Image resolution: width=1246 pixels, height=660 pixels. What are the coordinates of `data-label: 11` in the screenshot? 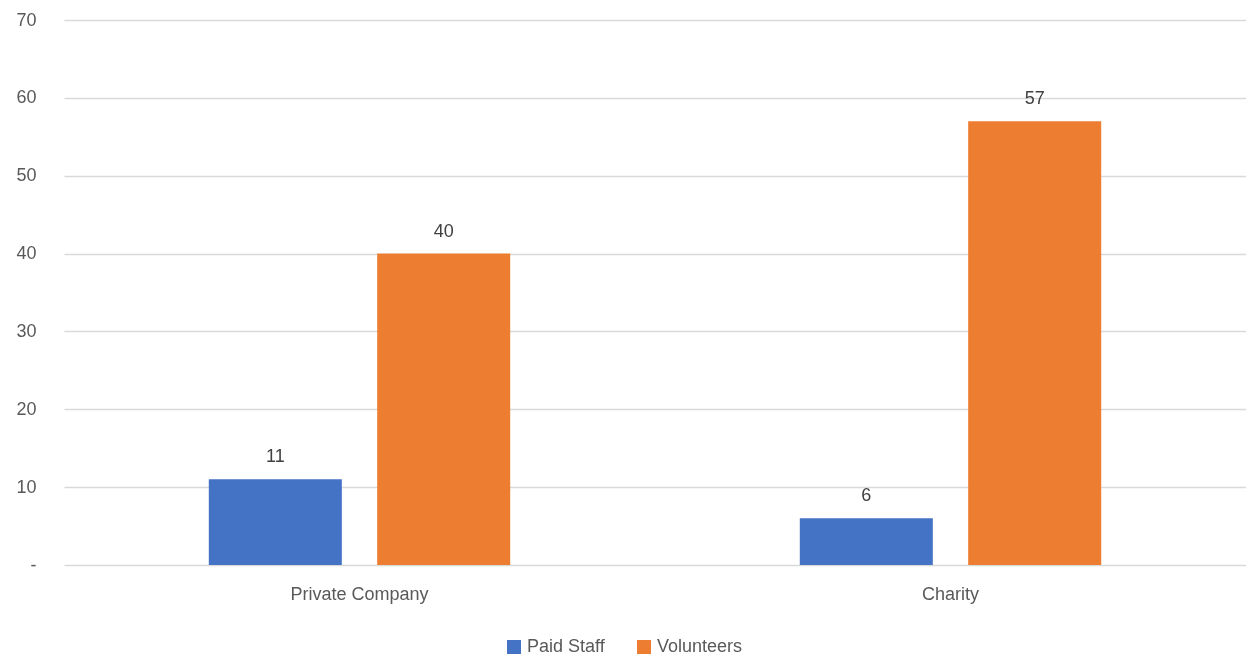 It's located at (275, 456).